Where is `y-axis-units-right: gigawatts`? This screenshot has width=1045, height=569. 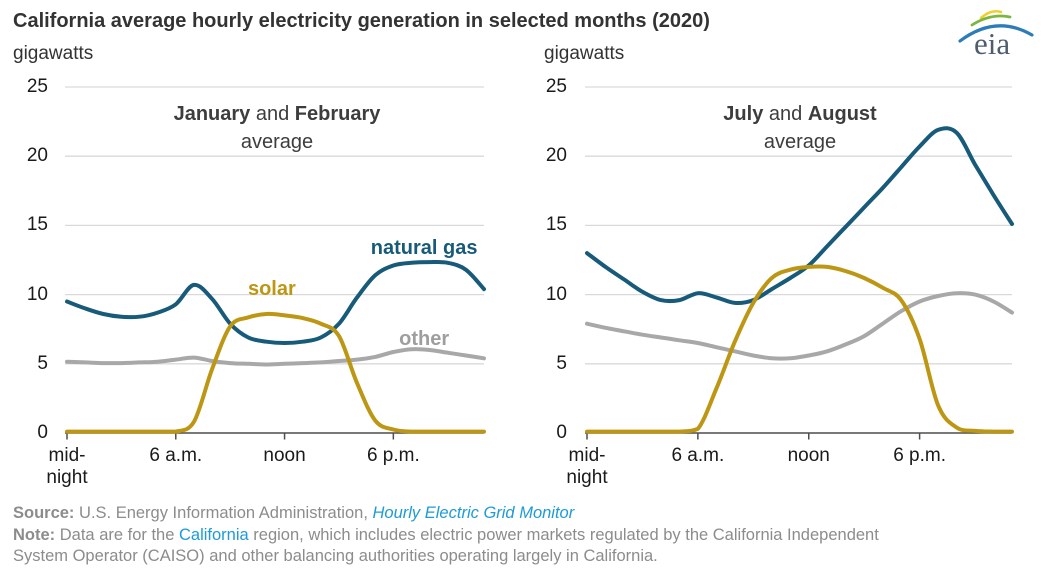 y-axis-units-right: gigawatts is located at coordinates (584, 53).